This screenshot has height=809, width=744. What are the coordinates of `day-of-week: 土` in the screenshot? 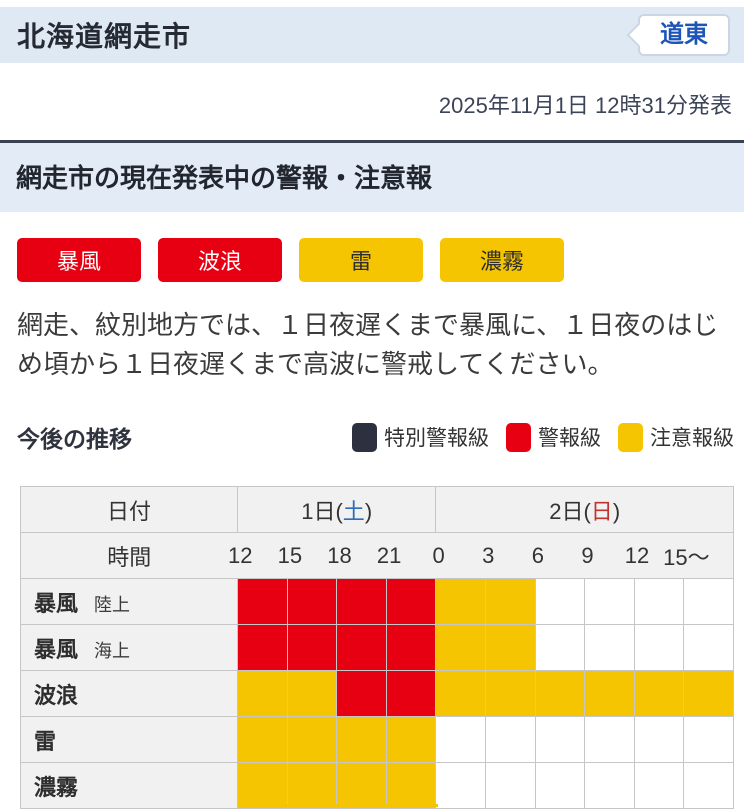 It's located at (353, 511).